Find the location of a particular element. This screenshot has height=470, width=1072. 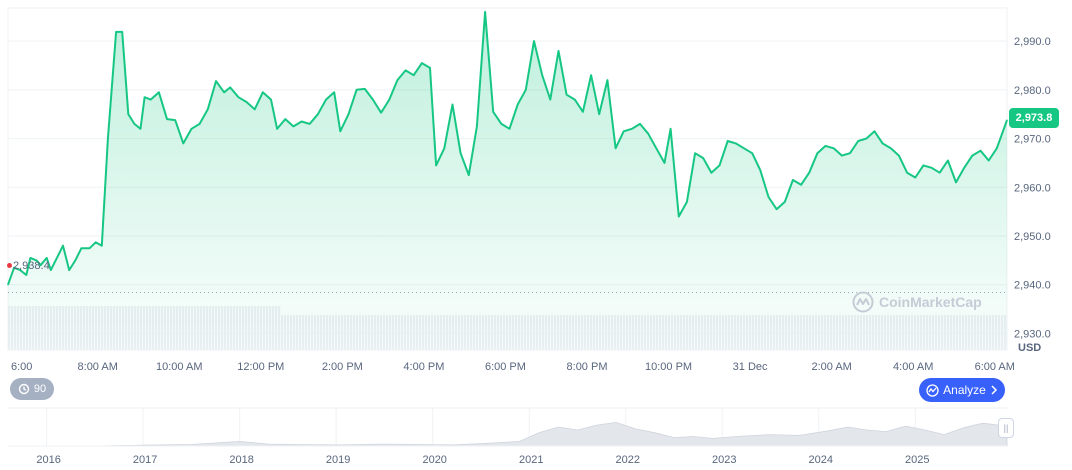

x-tick-label: 6:00 PM is located at coordinates (505, 367).